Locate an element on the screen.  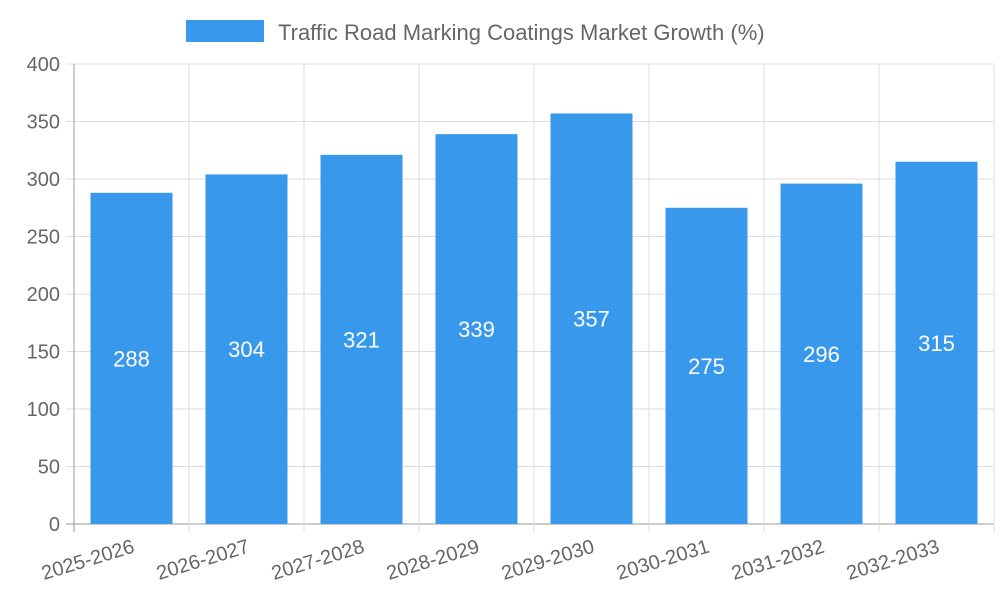
y-tick-label: 200 is located at coordinates (43, 295).